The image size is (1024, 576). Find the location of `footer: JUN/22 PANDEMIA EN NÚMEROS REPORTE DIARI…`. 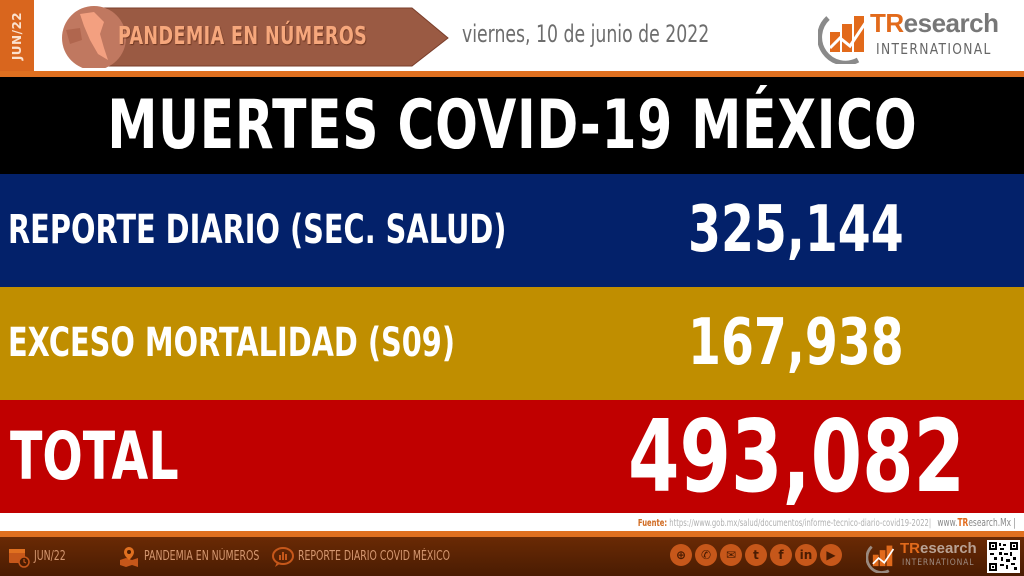

footer: JUN/22 PANDEMIA EN NÚMEROS REPORTE DIARI… is located at coordinates (512, 556).